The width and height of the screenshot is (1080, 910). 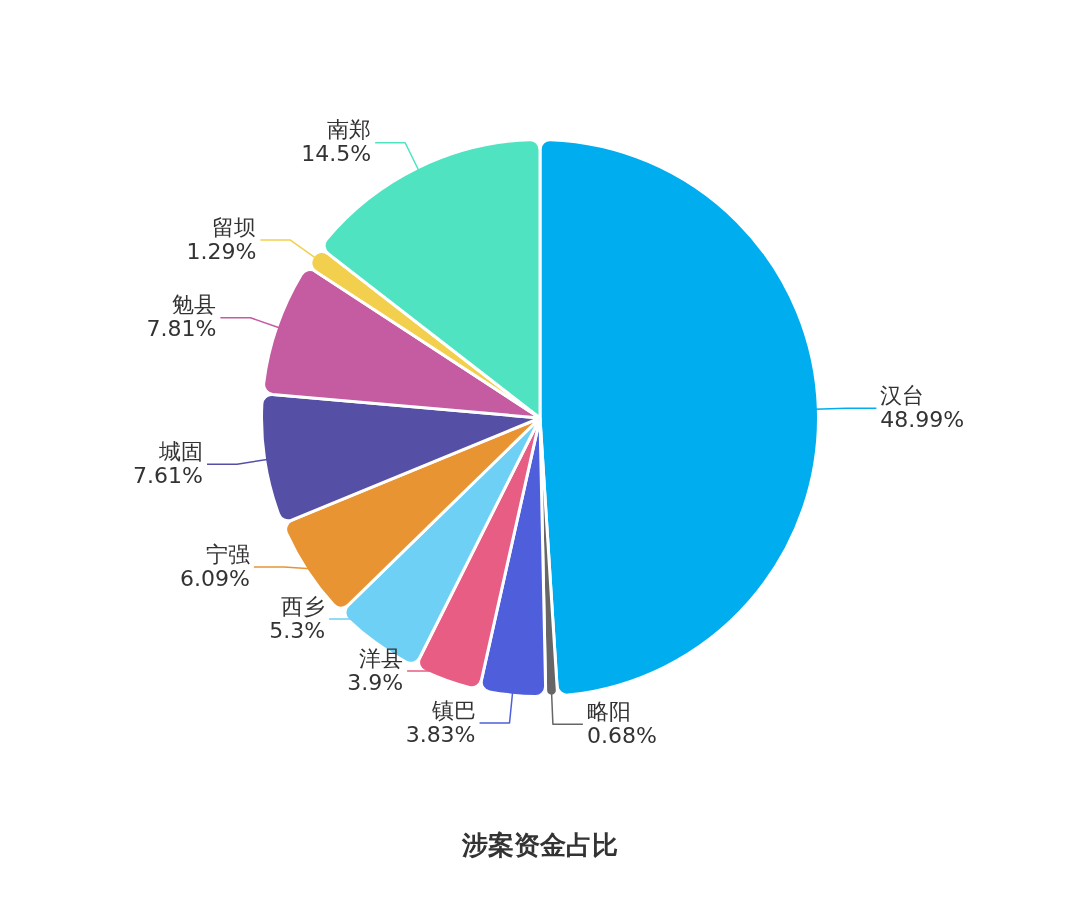 What do you see at coordinates (168, 475) in the screenshot?
I see `data-label: 7.61%` at bounding box center [168, 475].